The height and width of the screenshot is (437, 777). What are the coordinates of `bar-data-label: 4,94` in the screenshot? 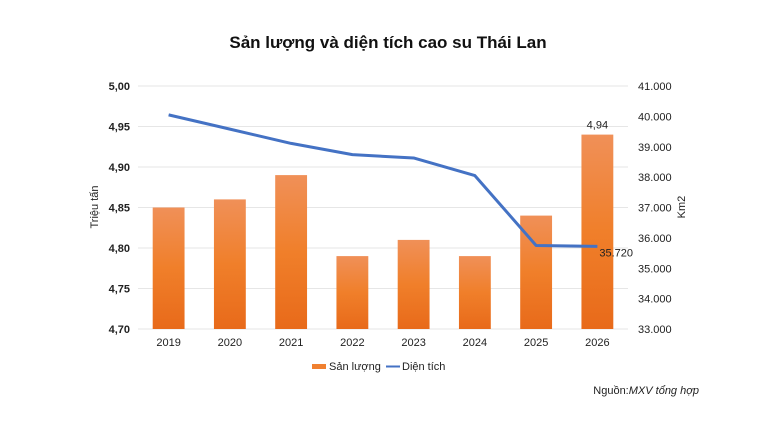 It's located at (597, 126).